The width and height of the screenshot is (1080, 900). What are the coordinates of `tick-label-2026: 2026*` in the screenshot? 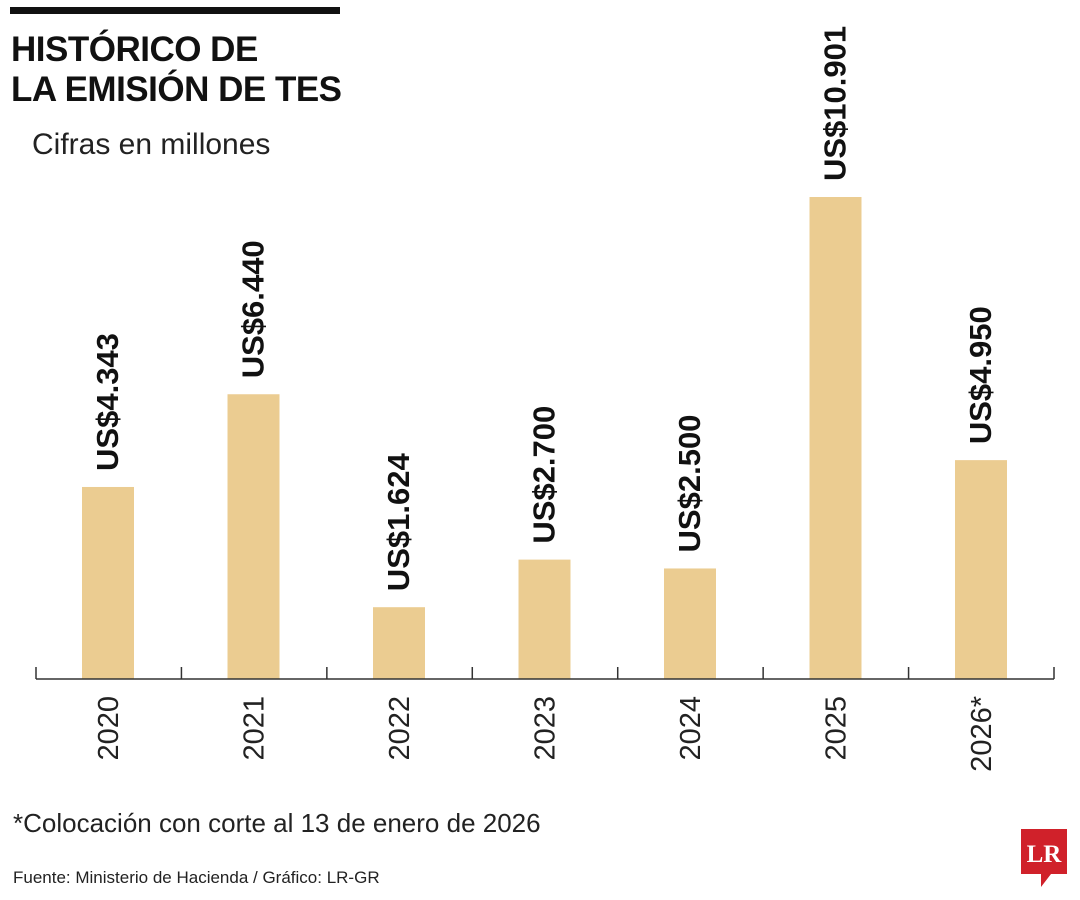 It's located at (982, 734).